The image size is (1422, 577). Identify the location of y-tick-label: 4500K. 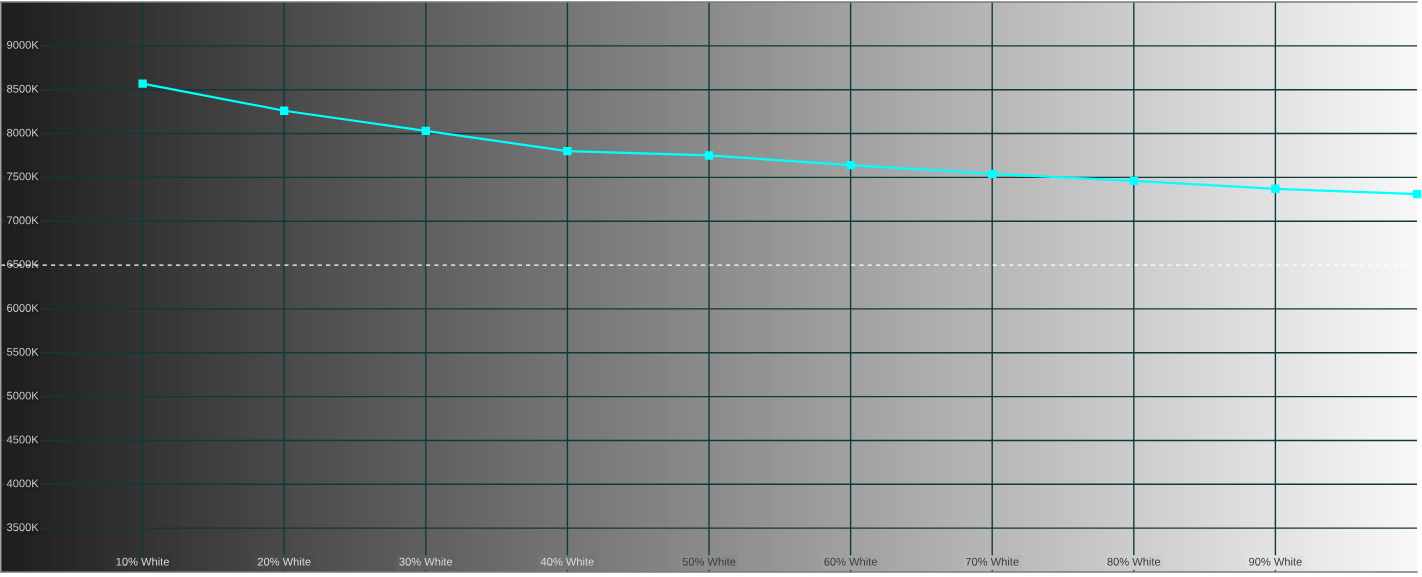
(22, 439).